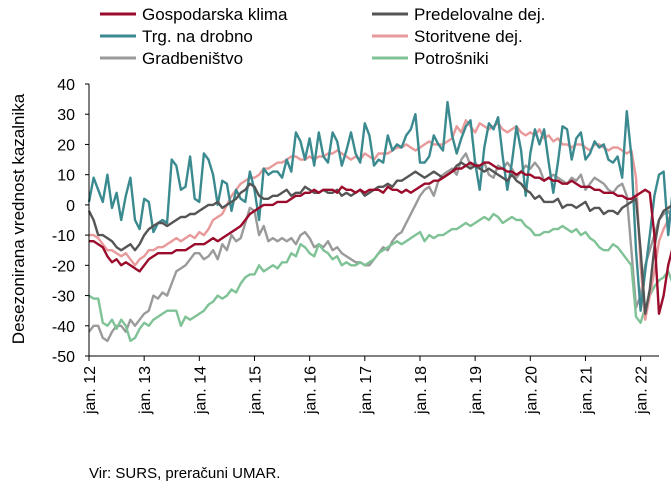 The height and width of the screenshot is (496, 671). I want to click on y-tick-label: -30, so click(63, 297).